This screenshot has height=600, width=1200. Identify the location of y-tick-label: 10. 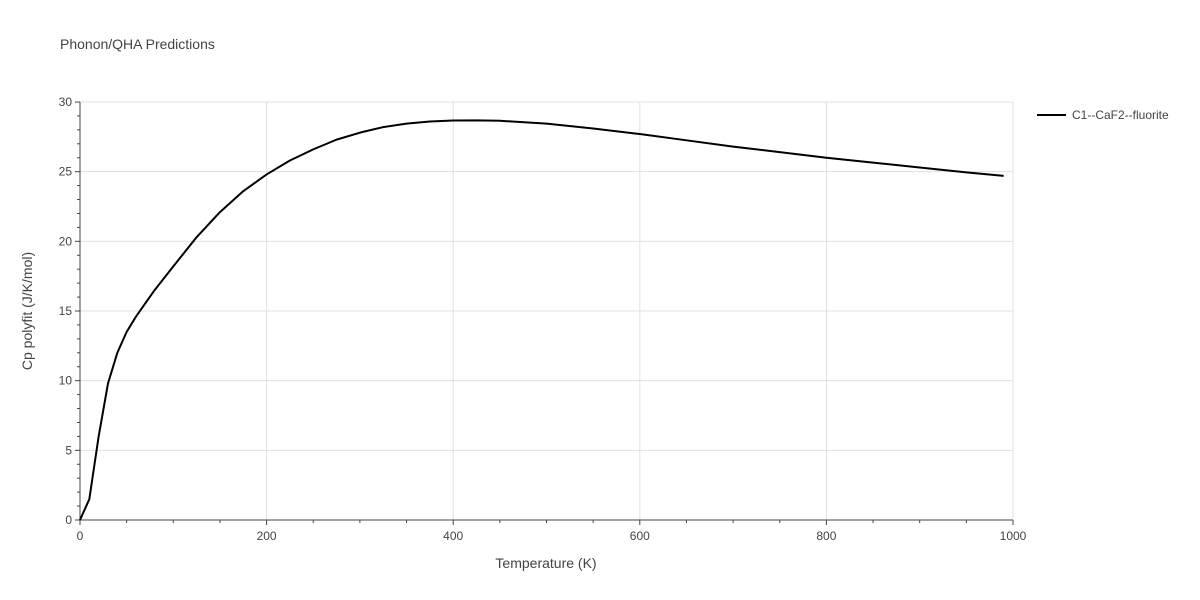
(66, 381).